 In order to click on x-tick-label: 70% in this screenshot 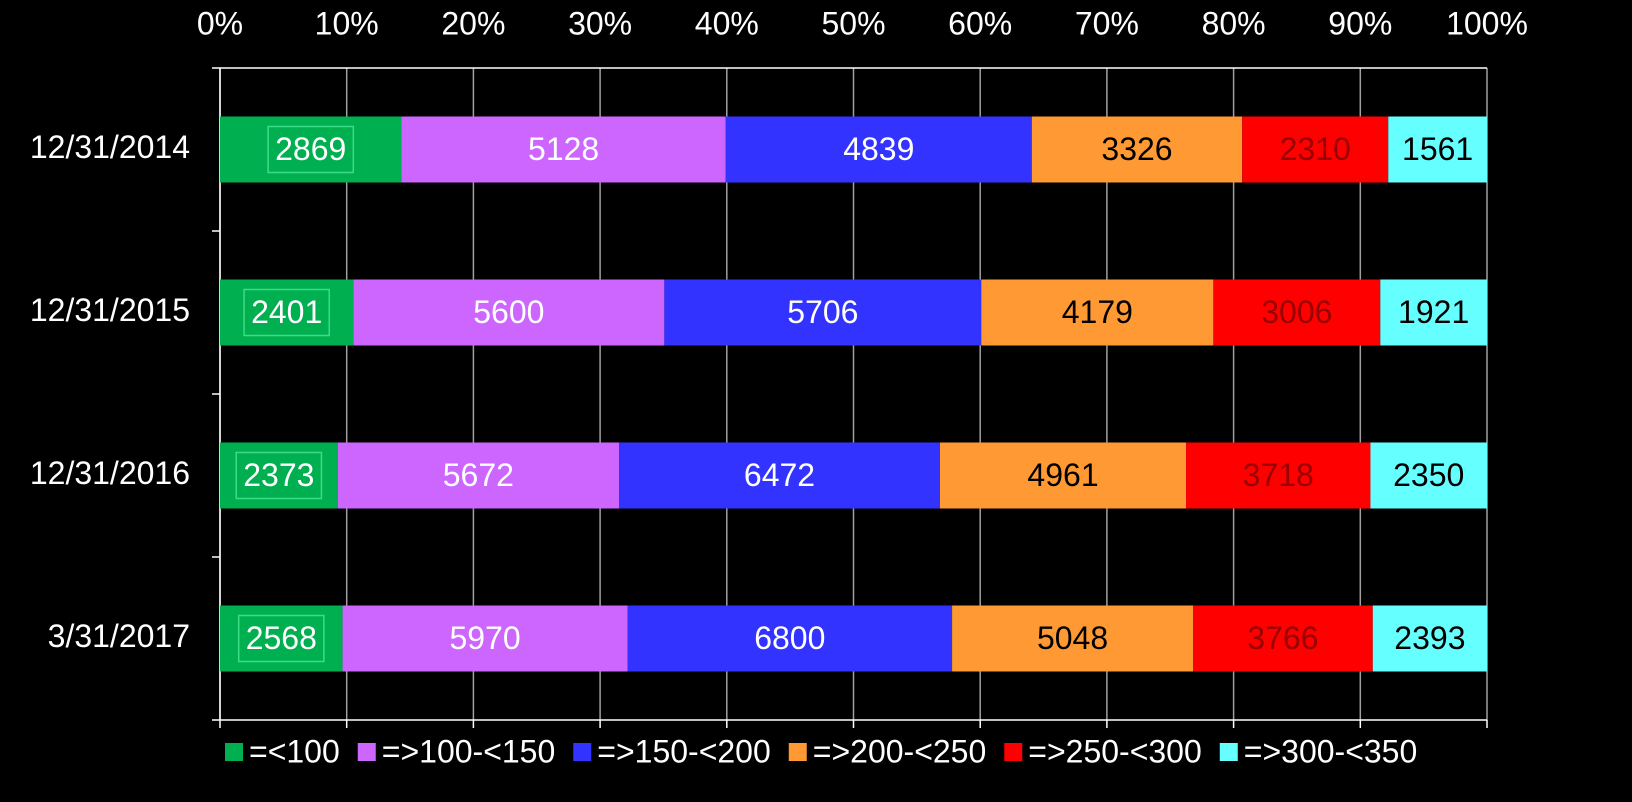, I will do `click(1107, 23)`.